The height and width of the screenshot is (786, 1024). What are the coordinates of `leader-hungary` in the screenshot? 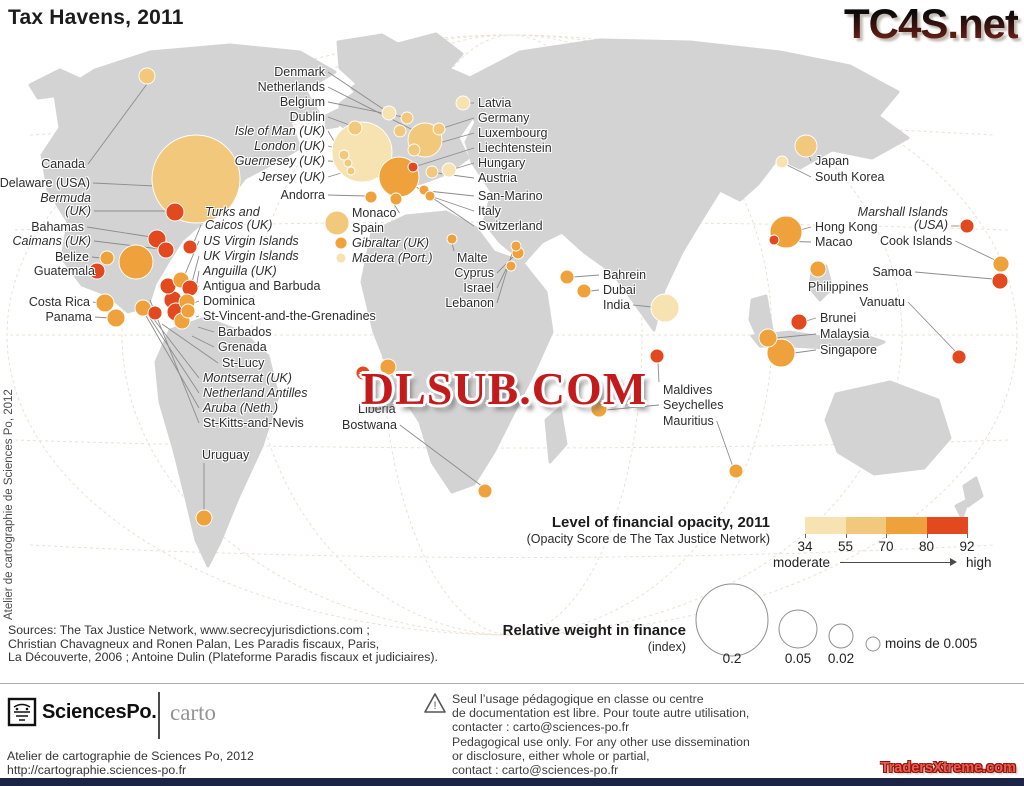 It's located at (464, 166).